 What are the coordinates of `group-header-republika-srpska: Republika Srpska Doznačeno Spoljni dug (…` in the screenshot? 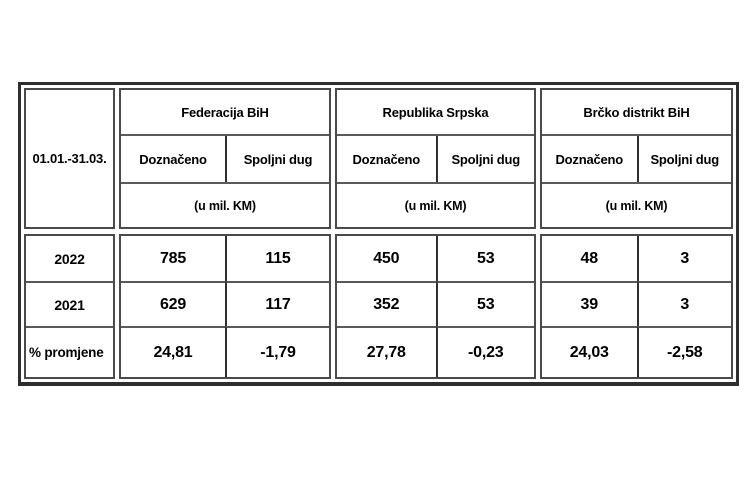 It's located at (435, 158).